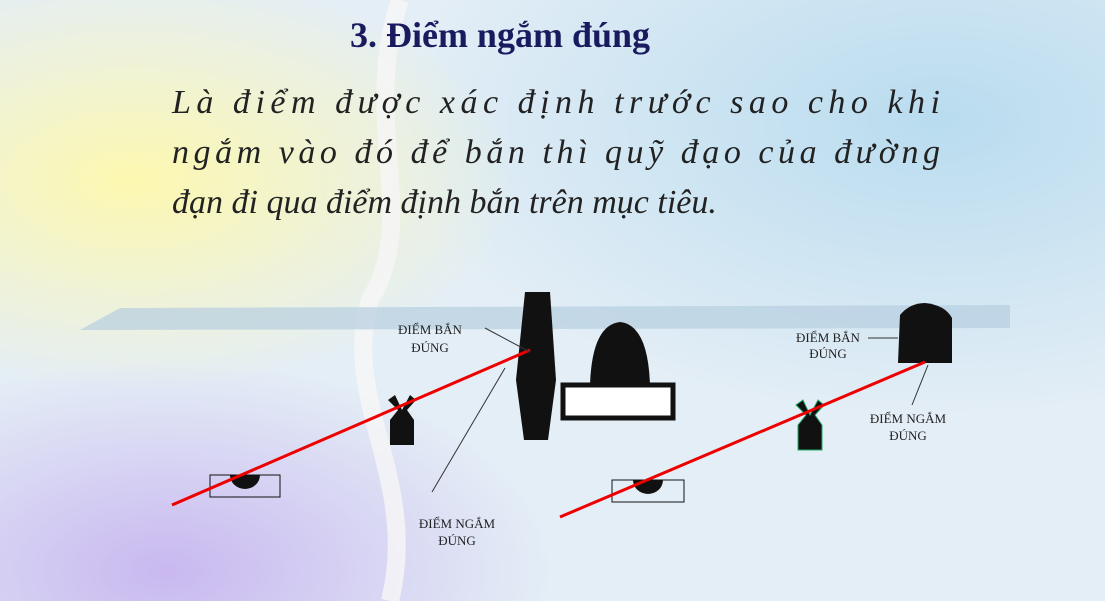 Image resolution: width=1105 pixels, height=601 pixels. Describe the element at coordinates (500, 35) in the screenshot. I see `title: 3. Điểm ngắm đúng` at that location.